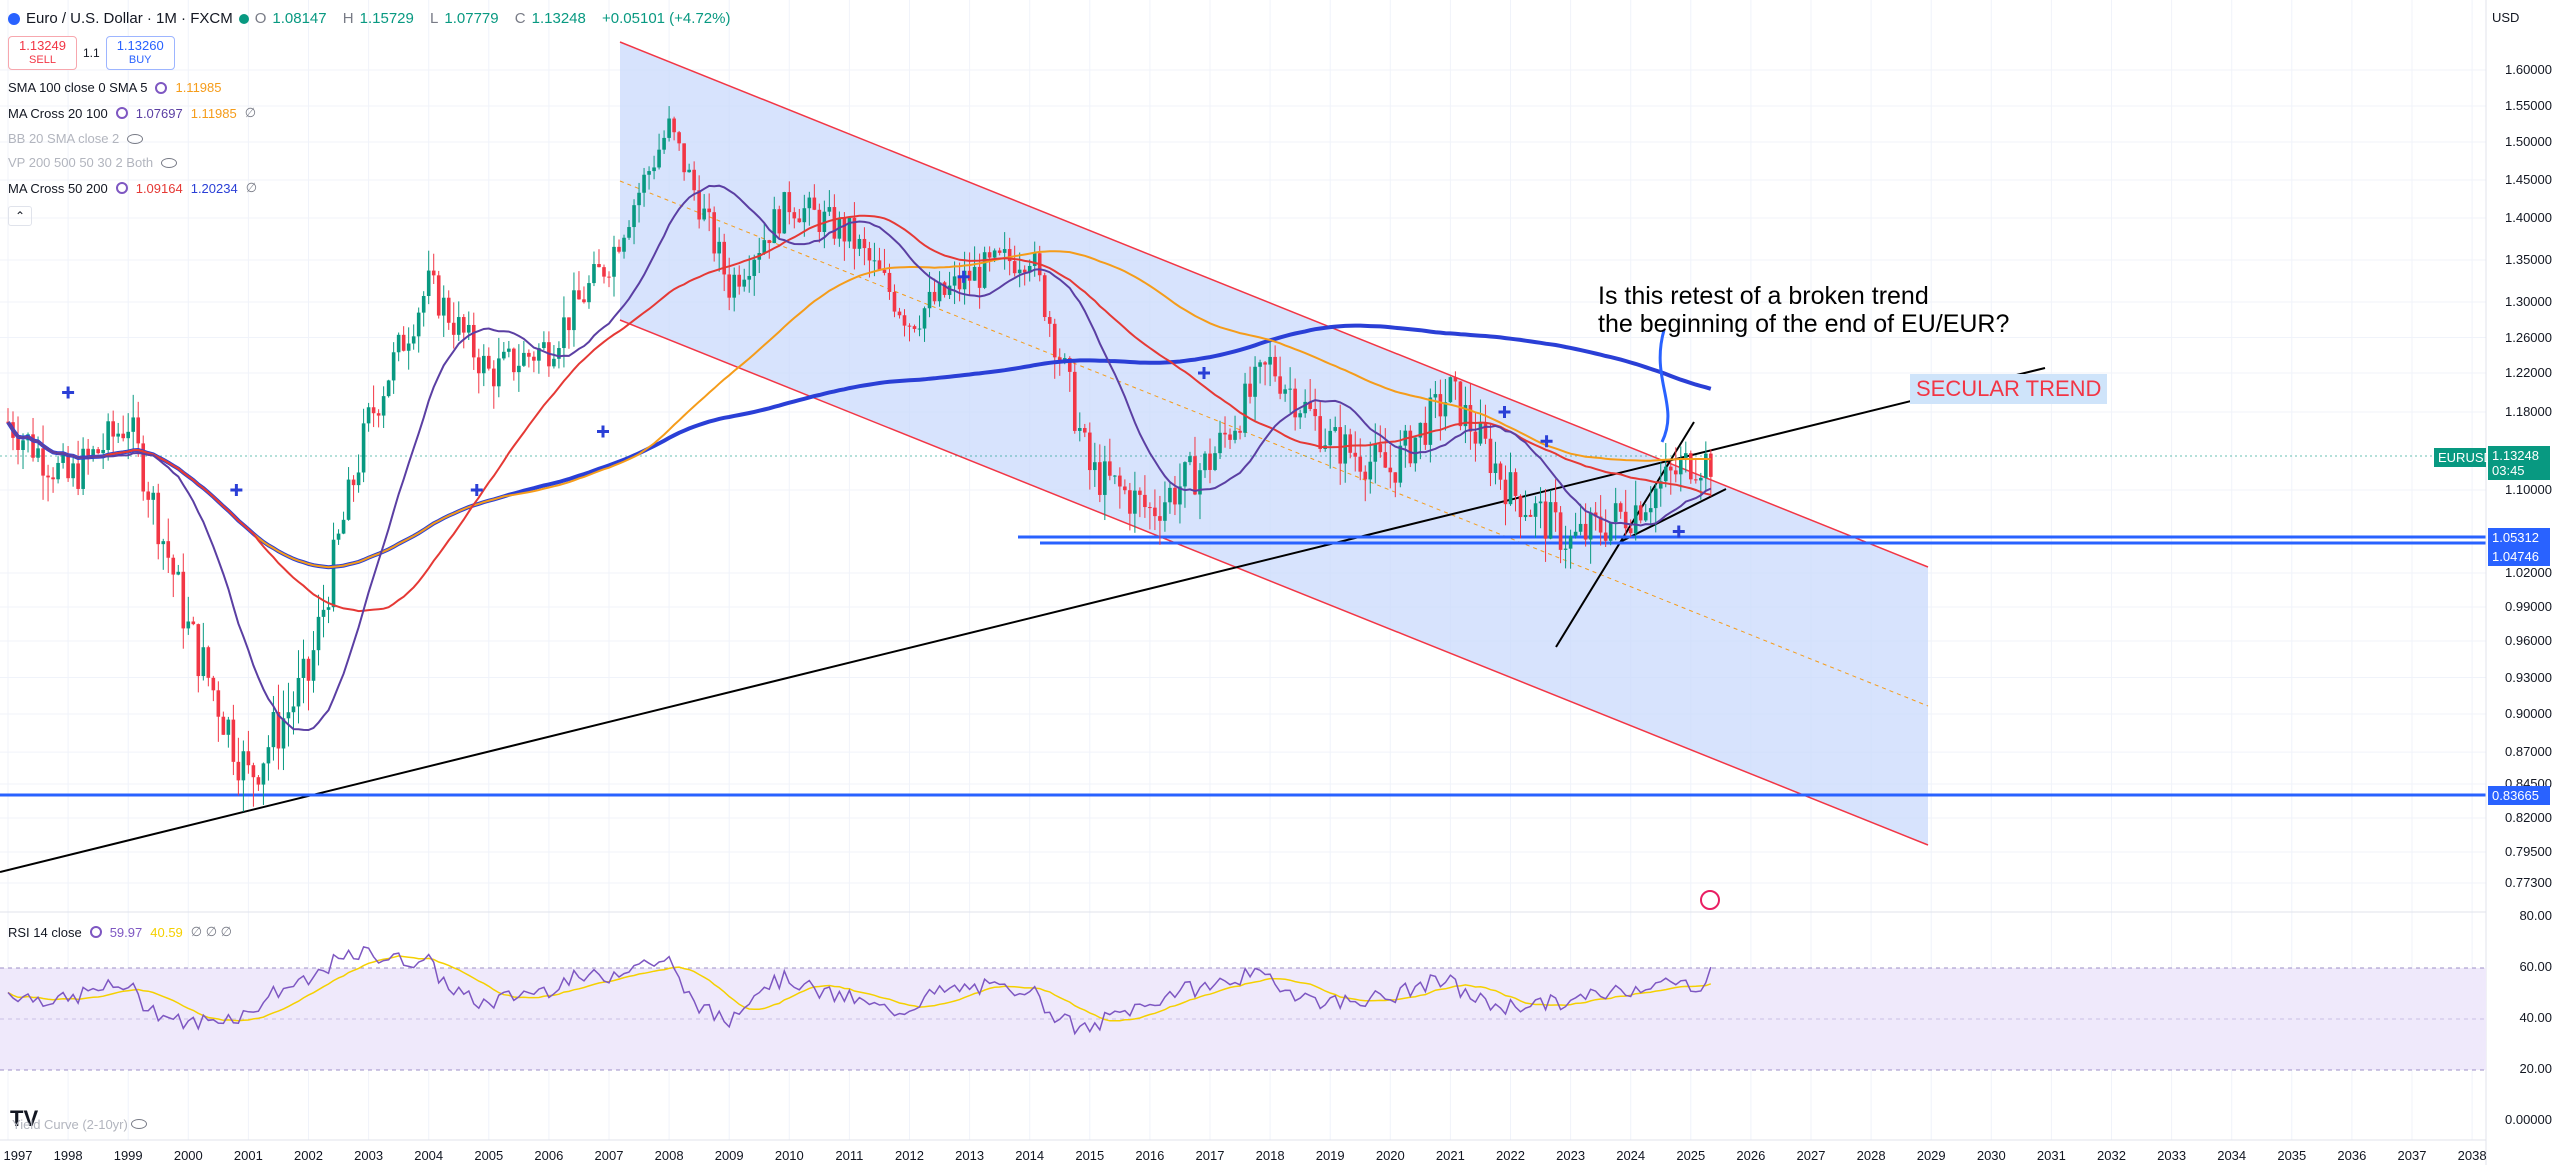 The width and height of the screenshot is (2560, 1165). I want to click on rsi-axis-label: 20.00, so click(2535, 1068).